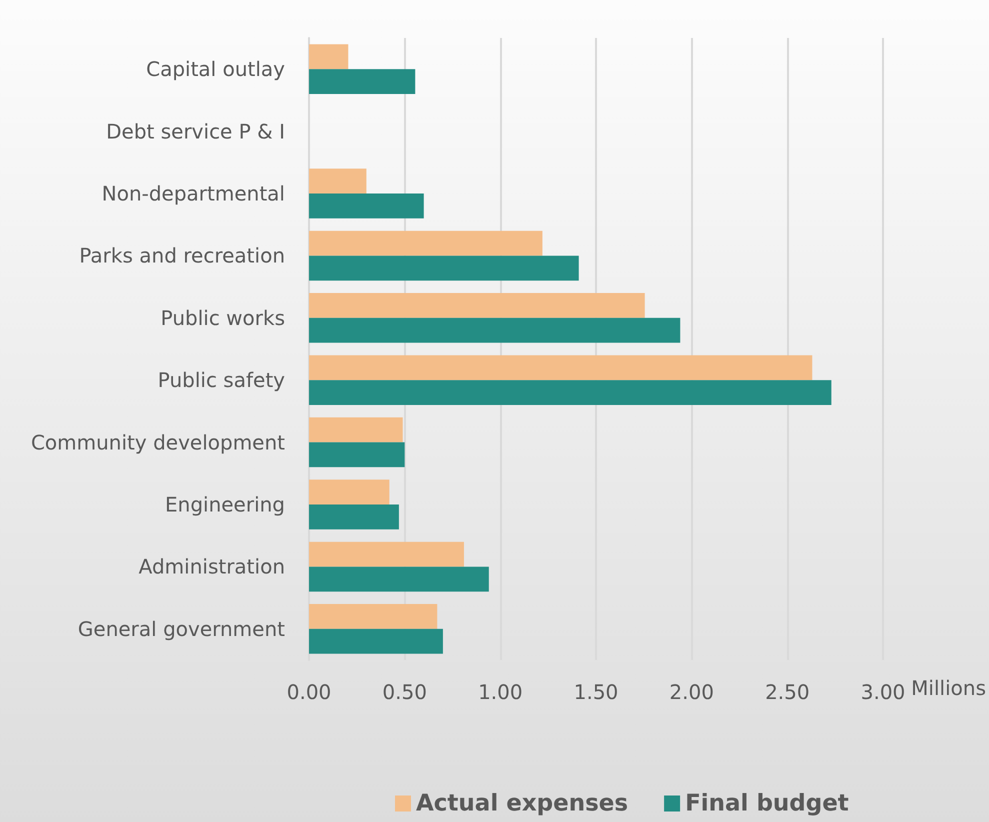  I want to click on x-tick-label: 3.00, so click(883, 692).